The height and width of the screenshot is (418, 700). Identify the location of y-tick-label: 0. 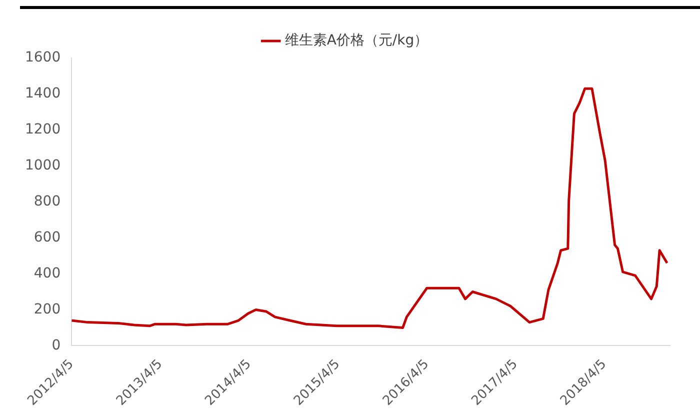
(56, 345).